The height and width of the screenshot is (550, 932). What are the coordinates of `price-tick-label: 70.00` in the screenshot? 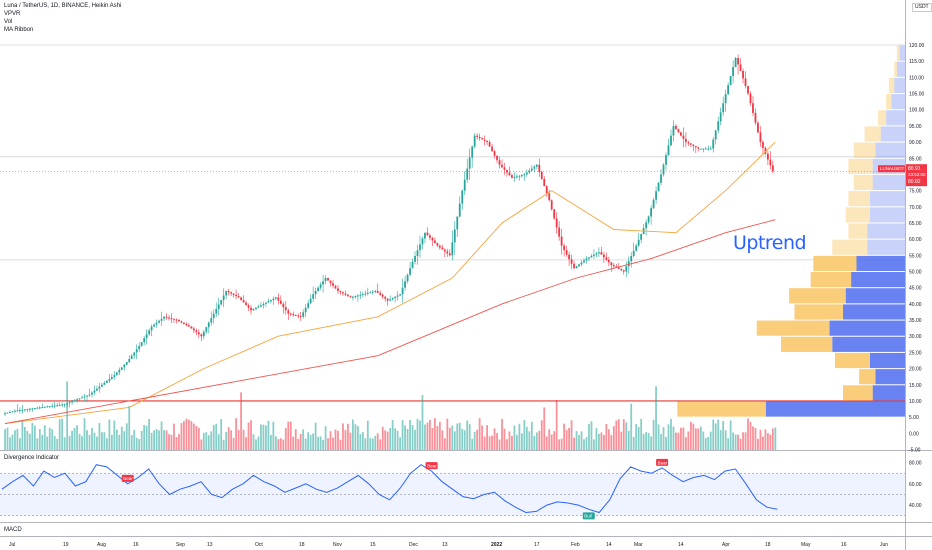 It's located at (915, 208).